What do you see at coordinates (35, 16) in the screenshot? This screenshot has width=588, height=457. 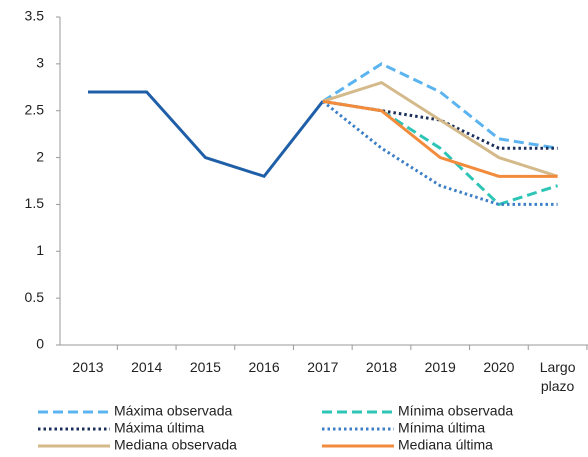 I see `y-tick-label: 3.5` at bounding box center [35, 16].